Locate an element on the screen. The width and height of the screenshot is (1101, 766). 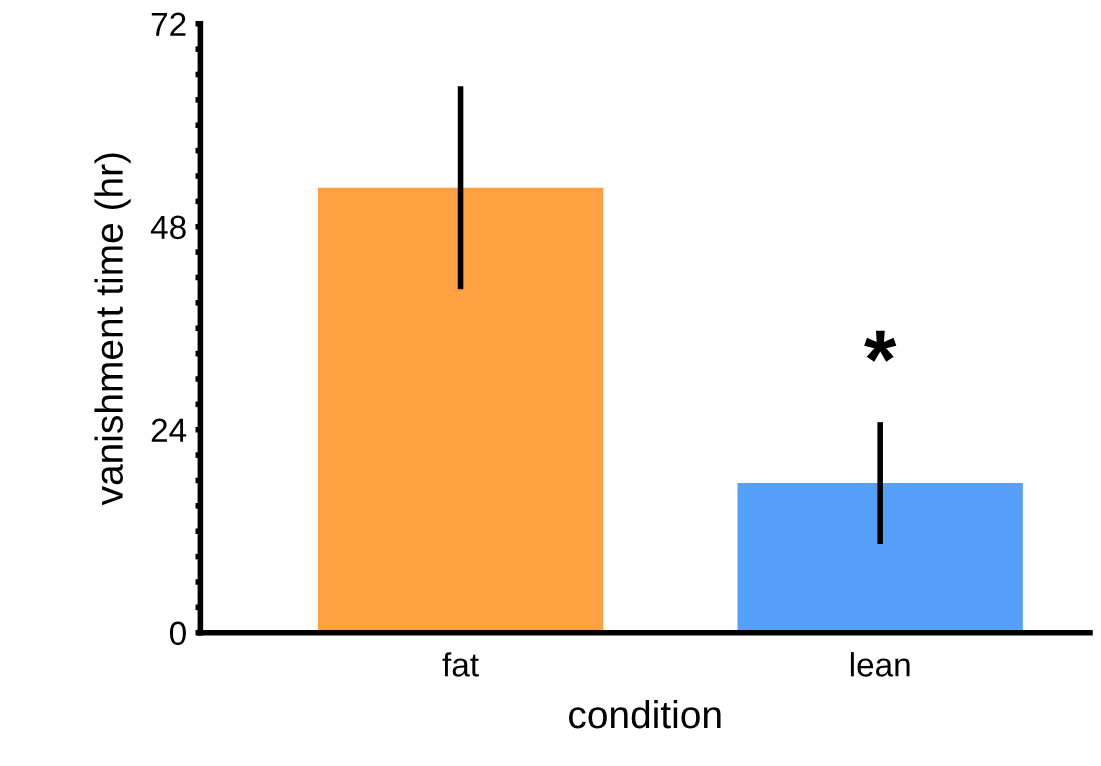
x-axis-title: condition is located at coordinates (645, 714).